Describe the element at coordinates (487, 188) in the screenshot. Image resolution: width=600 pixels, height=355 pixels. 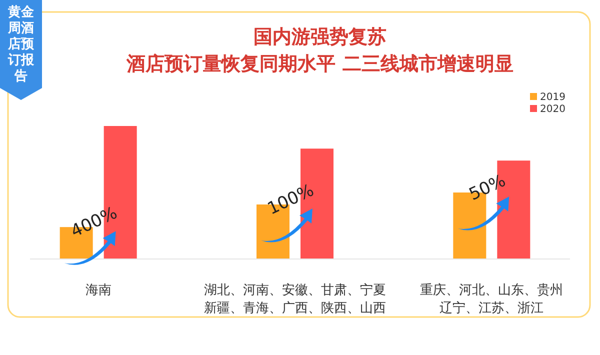
I see `annotation: 50%` at that location.